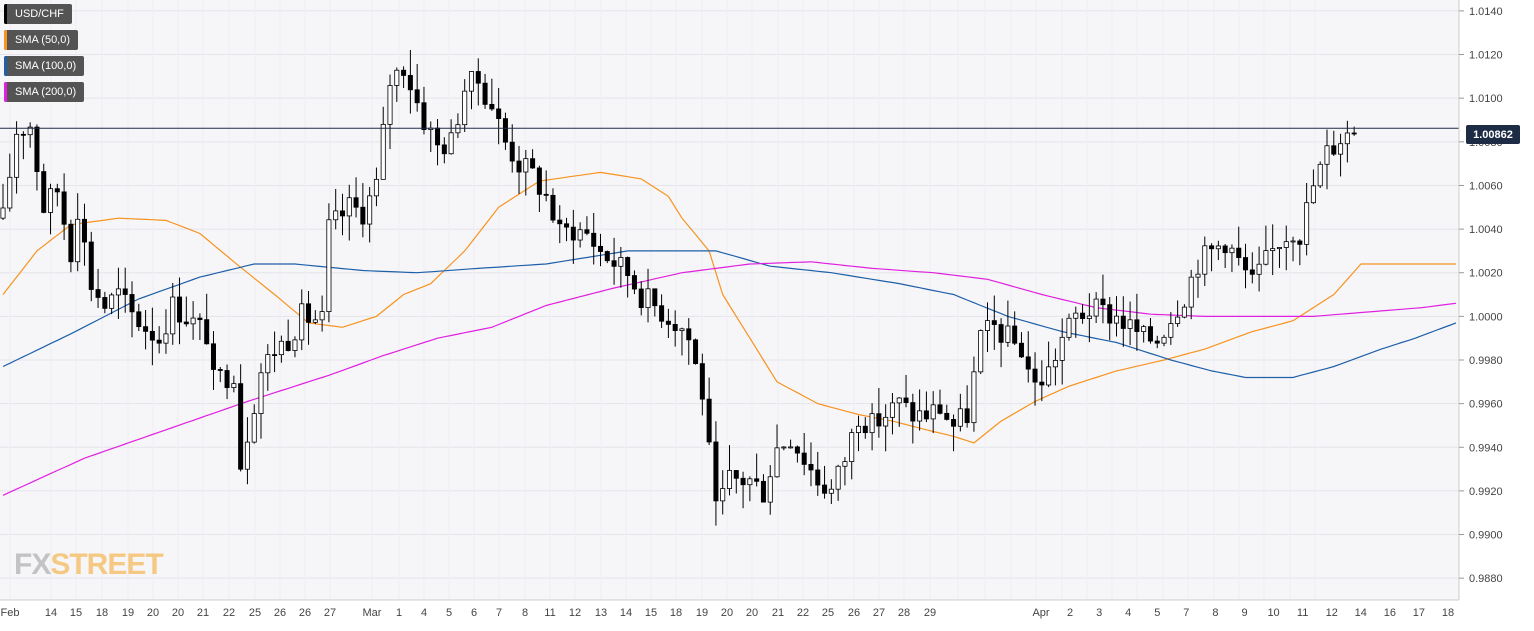 This screenshot has width=1534, height=631. What do you see at coordinates (106, 564) in the screenshot?
I see `logo-street-text: STREET` at bounding box center [106, 564].